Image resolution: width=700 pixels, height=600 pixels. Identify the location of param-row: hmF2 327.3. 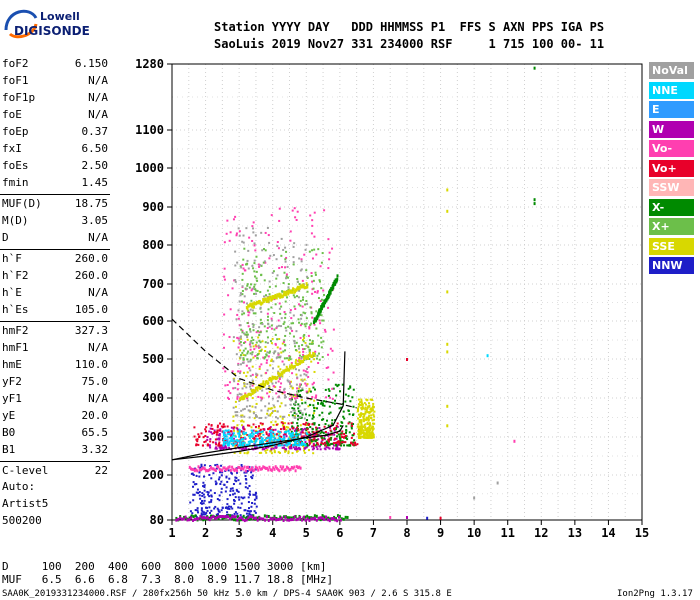
(55, 332).